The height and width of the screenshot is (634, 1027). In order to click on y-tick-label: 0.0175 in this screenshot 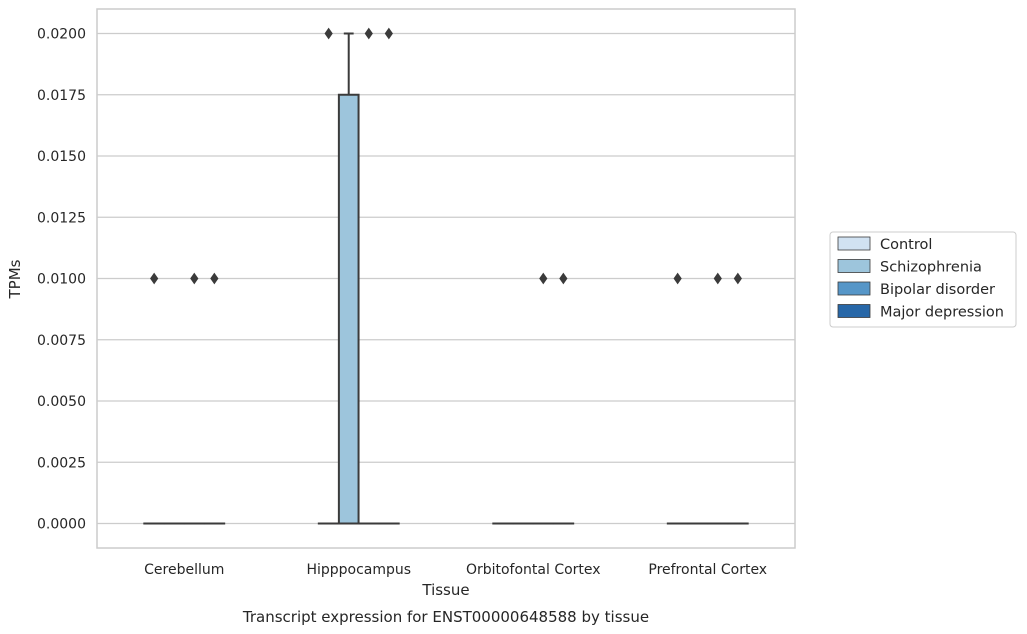, I will do `click(61, 96)`.